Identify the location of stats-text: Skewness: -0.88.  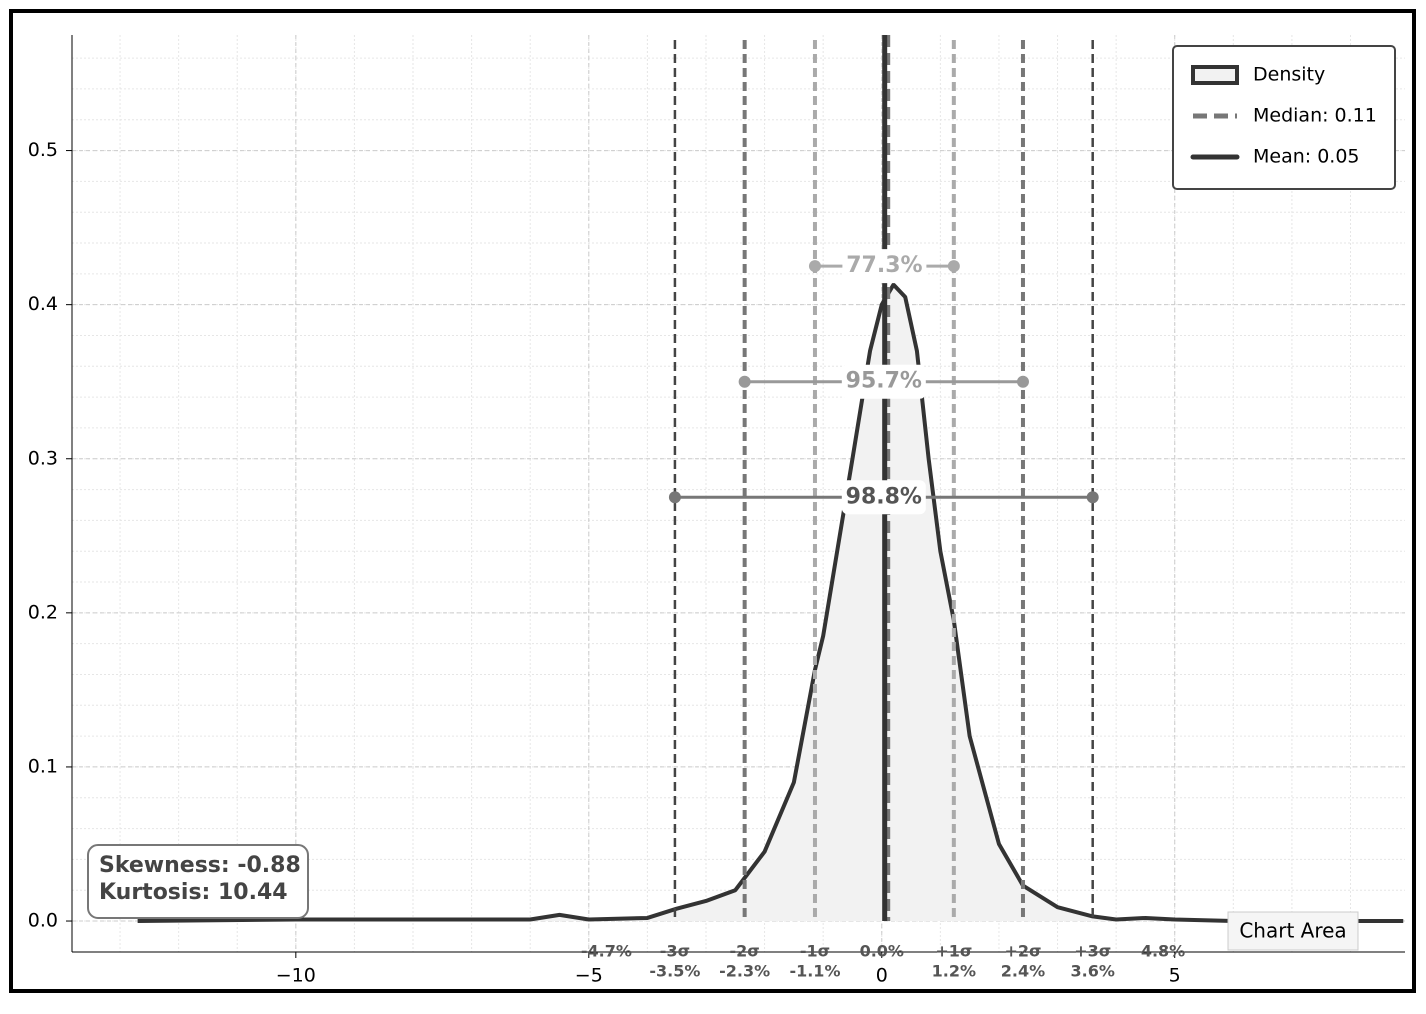
(200, 865).